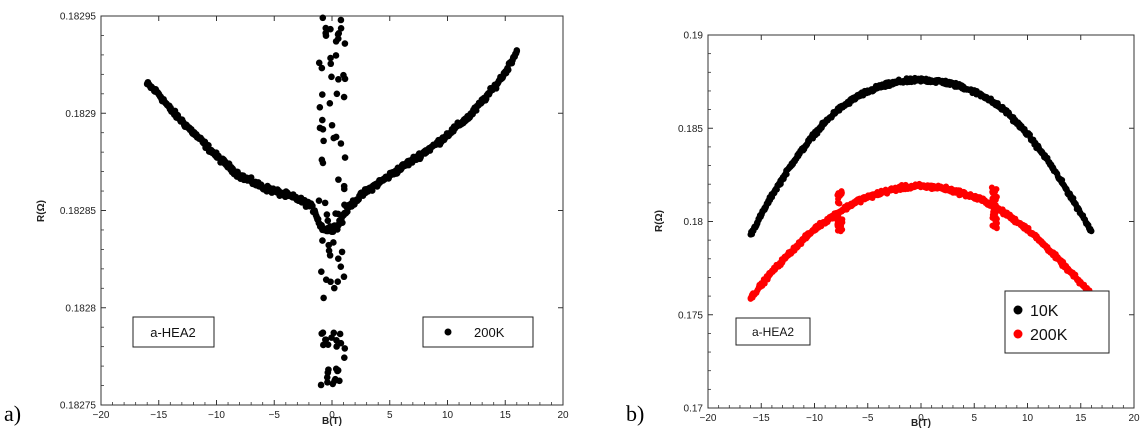  What do you see at coordinates (690, 223) in the screenshot?
I see `y-tick-labels: 0.17 0.175 0.18 0.185 0.19` at bounding box center [690, 223].